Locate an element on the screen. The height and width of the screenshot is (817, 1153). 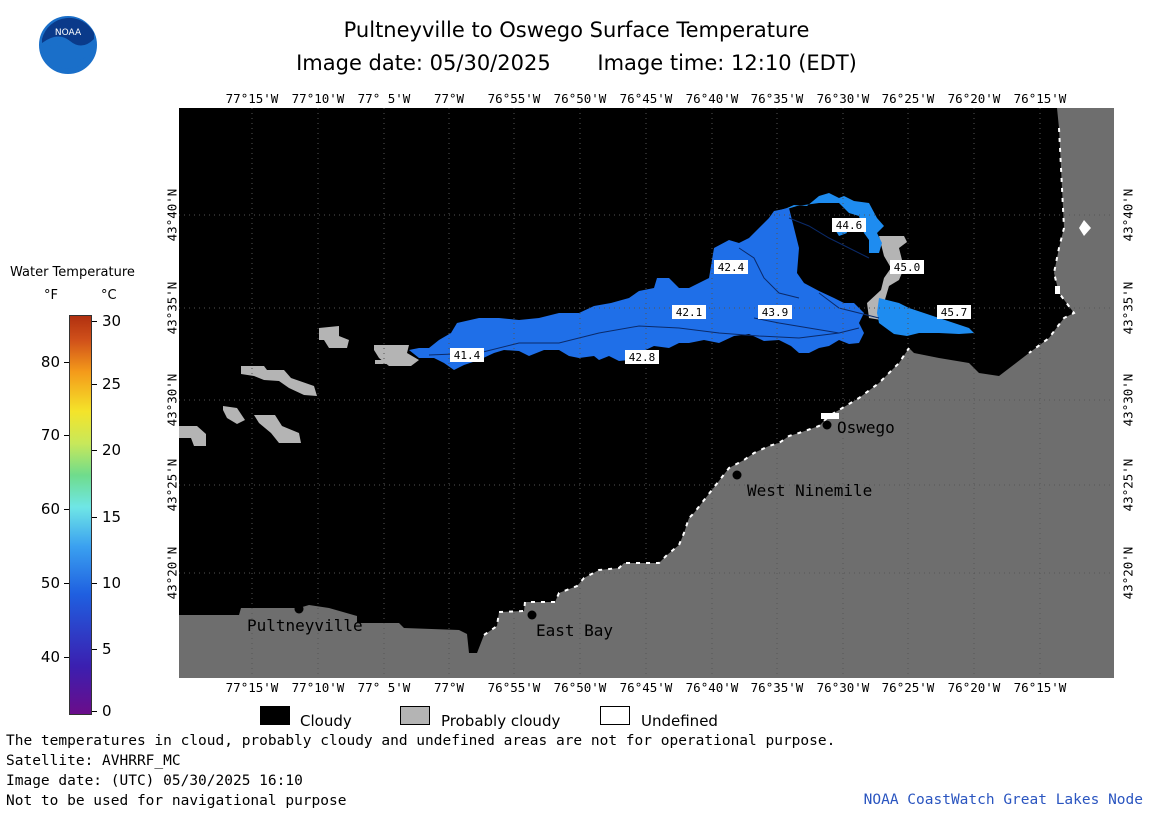
temperature-label: 45.7 is located at coordinates (954, 312).